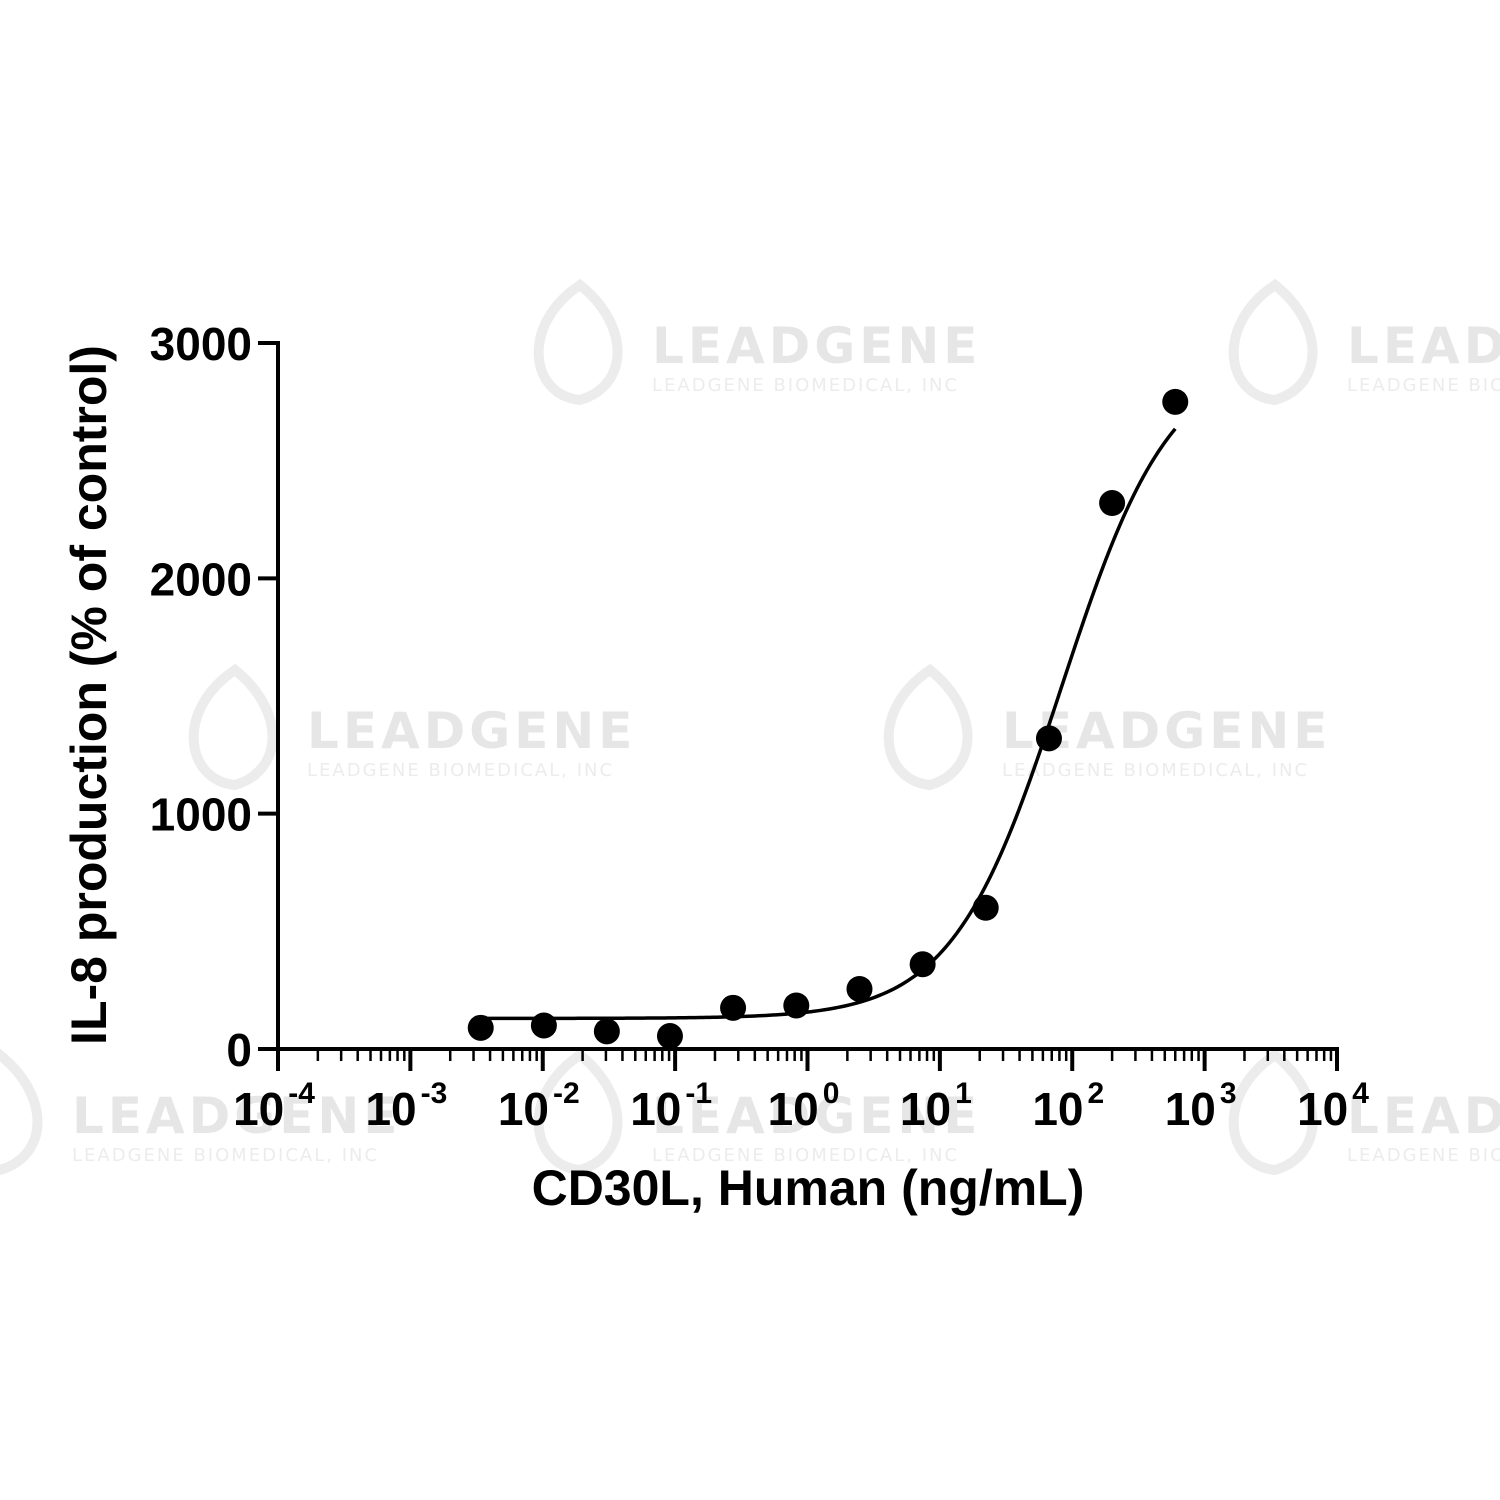 This screenshot has width=1500, height=1500. I want to click on x-tick-label: 10 0, so click(804, 1106).